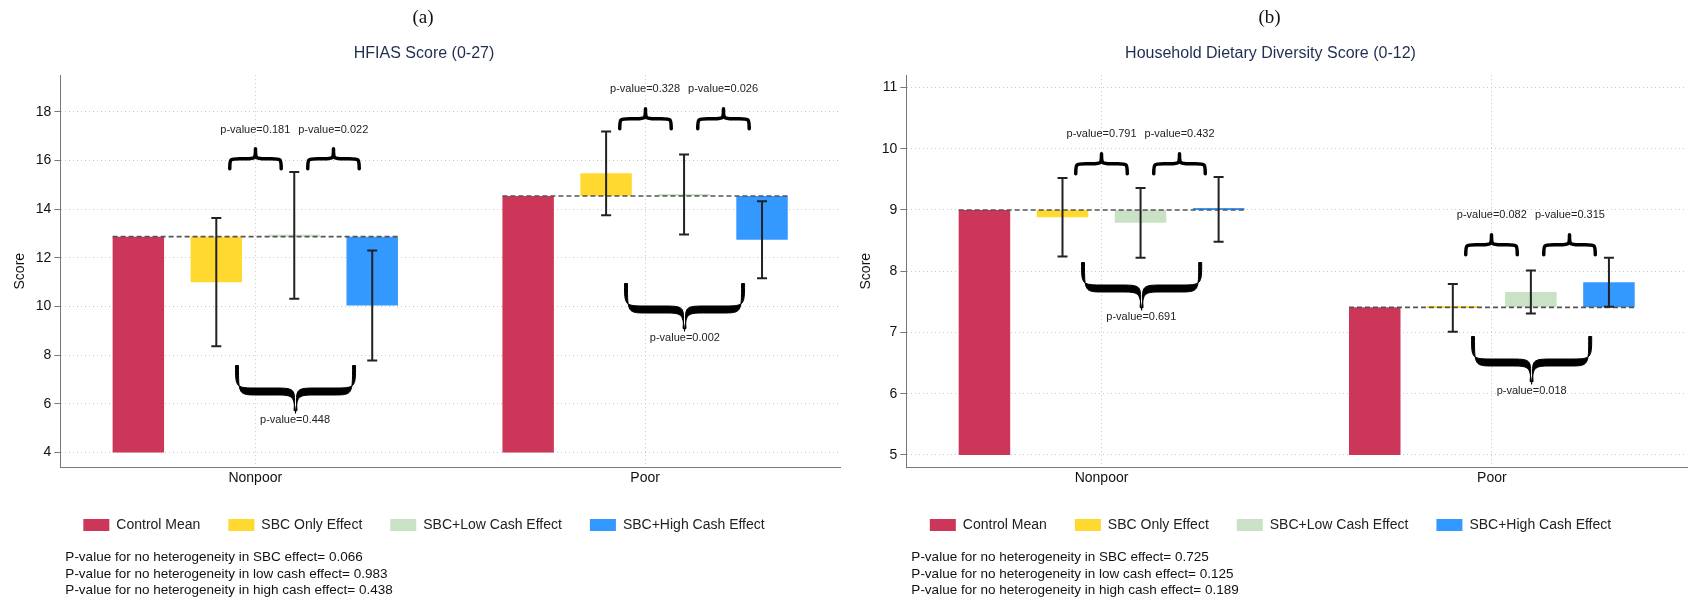 The width and height of the screenshot is (1693, 602). I want to click on y-tick-label: 12, so click(43, 256).